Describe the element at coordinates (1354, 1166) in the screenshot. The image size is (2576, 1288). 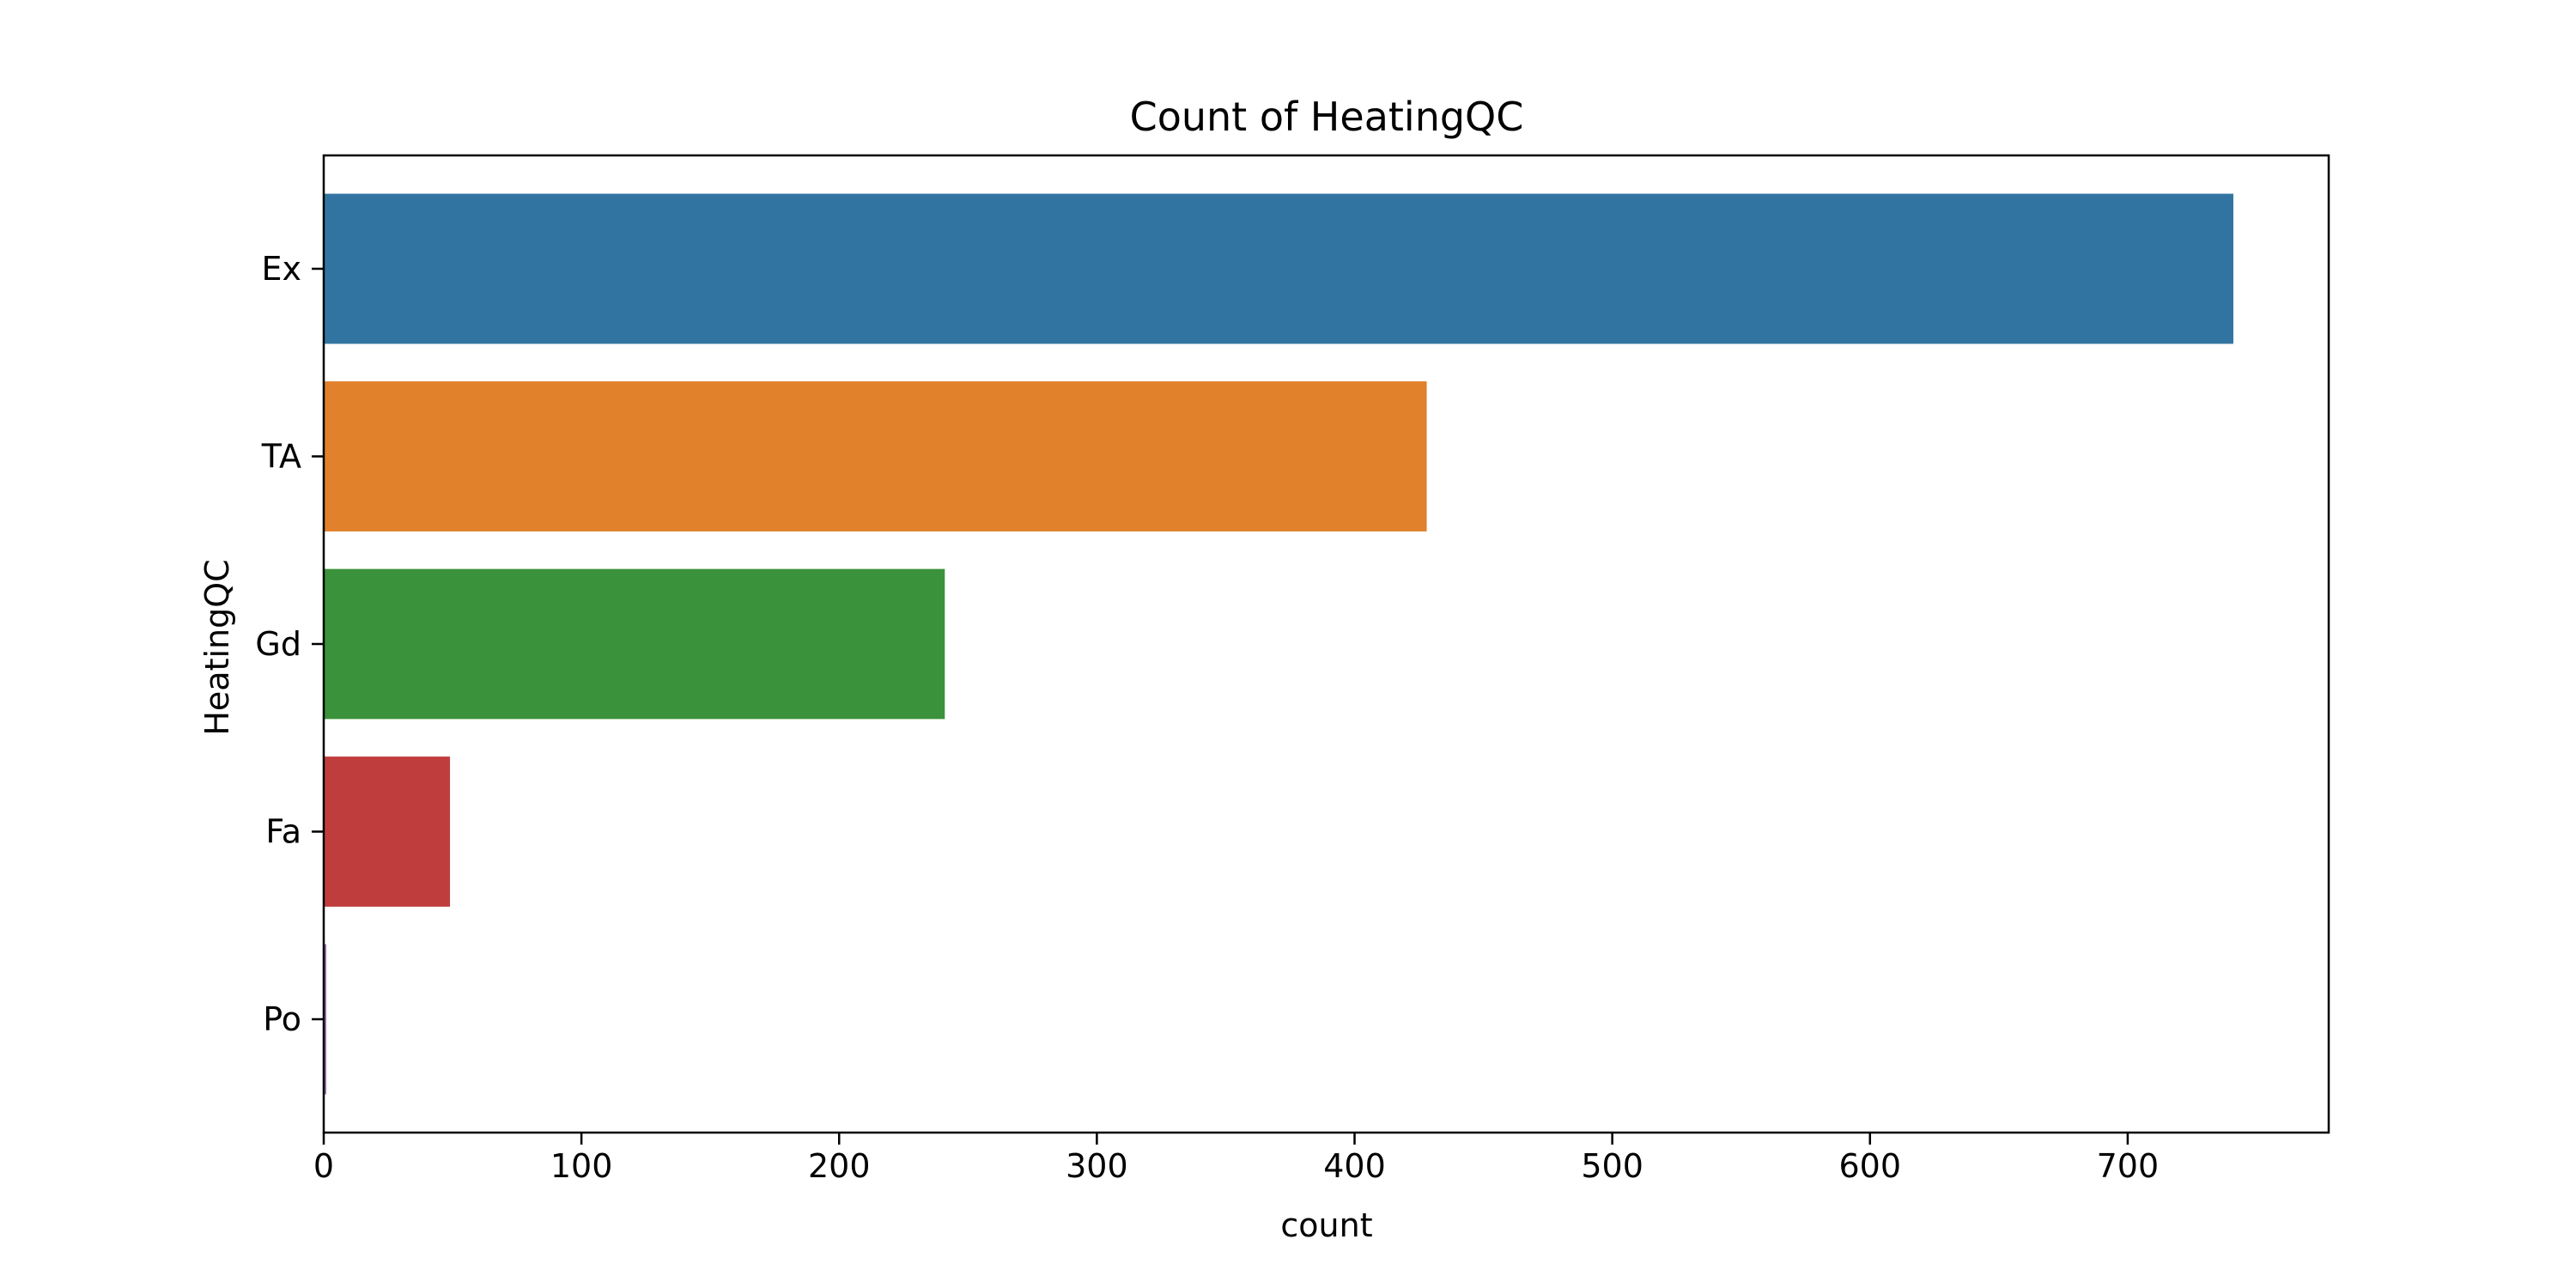
I see `x-tick-label: 400` at that location.